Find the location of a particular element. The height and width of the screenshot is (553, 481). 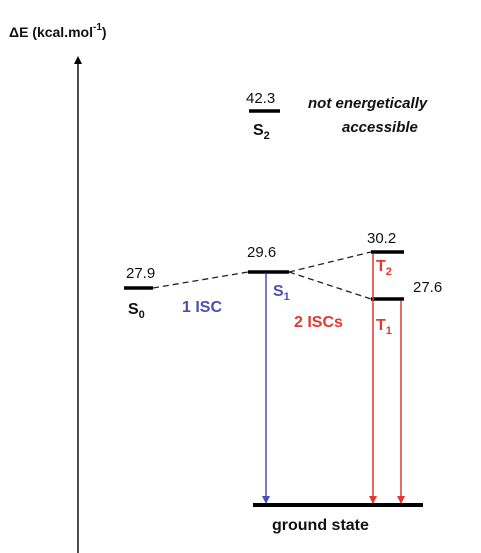

axis-title-exponent: -1 is located at coordinates (97, 27).